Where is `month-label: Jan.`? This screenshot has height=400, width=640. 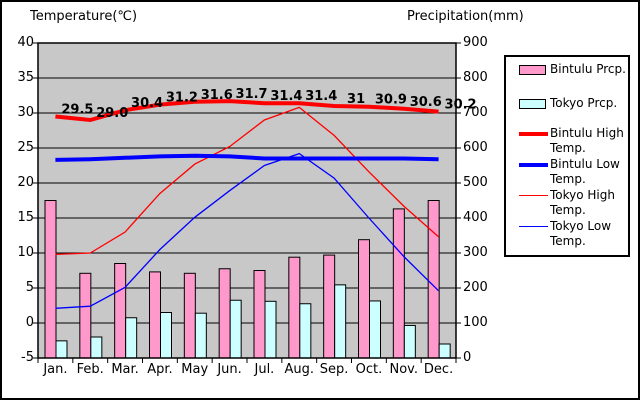 month-label: Jan. is located at coordinates (55, 369).